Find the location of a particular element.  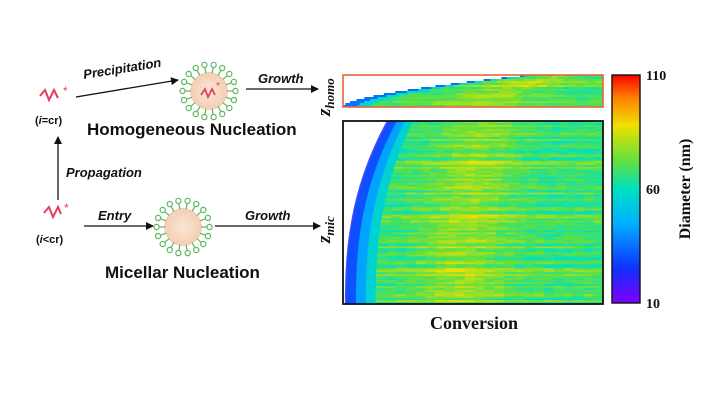

colorbar-tick-label: 60 is located at coordinates (653, 190).